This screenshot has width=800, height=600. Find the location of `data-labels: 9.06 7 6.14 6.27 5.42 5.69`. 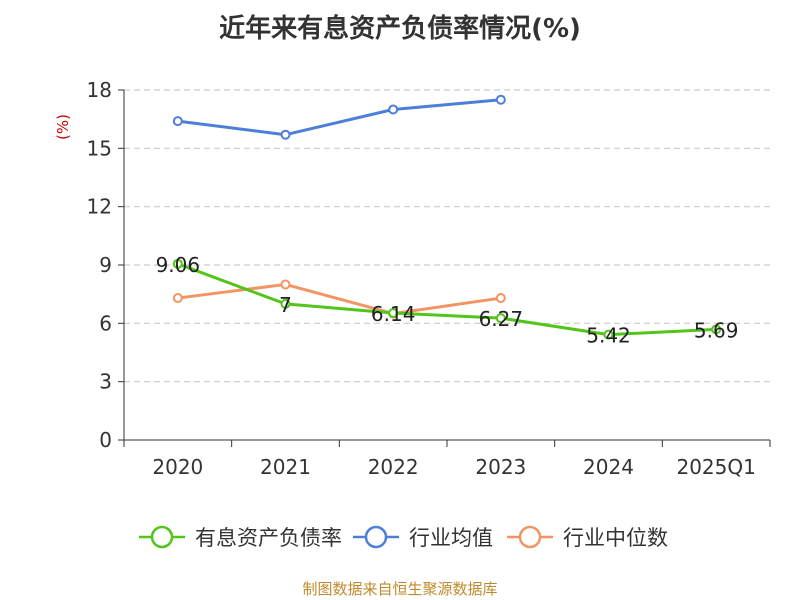

data-labels: 9.06 7 6.14 6.27 5.42 5.69 is located at coordinates (447, 300).